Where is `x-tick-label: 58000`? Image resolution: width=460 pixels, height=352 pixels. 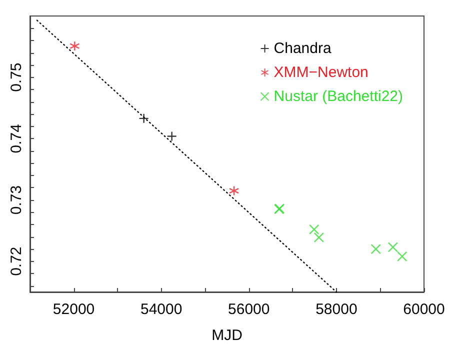
x-tick-label: 58000 is located at coordinates (337, 309).